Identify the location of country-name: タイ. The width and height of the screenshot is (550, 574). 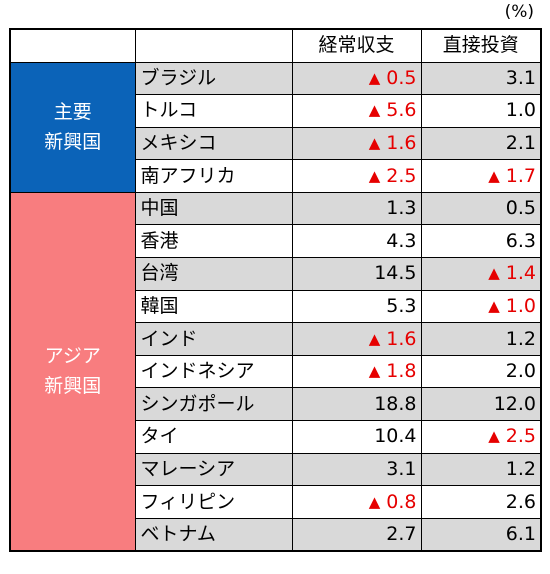
(213, 437).